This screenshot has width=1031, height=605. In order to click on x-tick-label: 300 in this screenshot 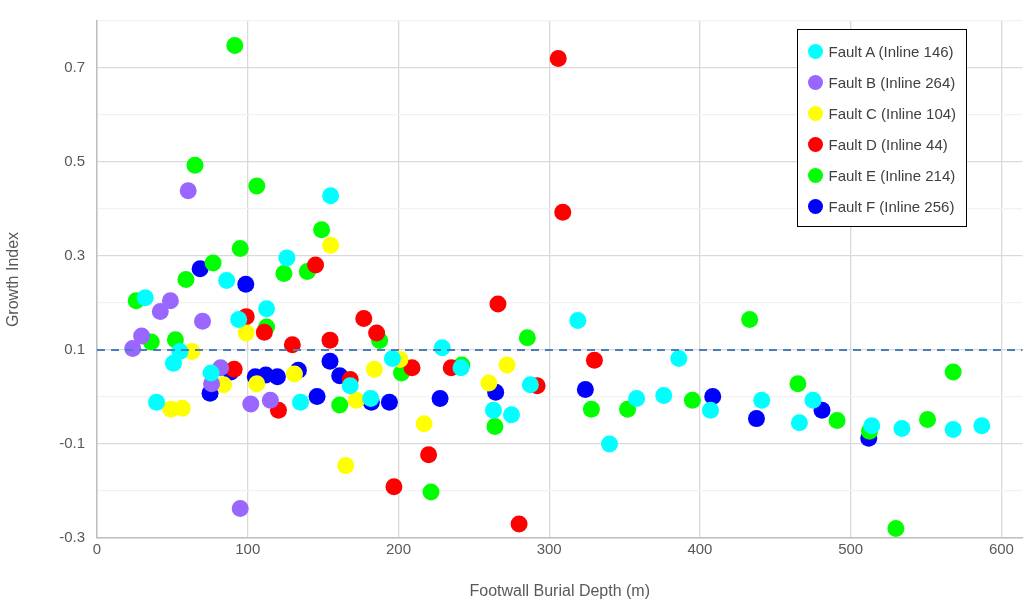, I will do `click(549, 549)`.